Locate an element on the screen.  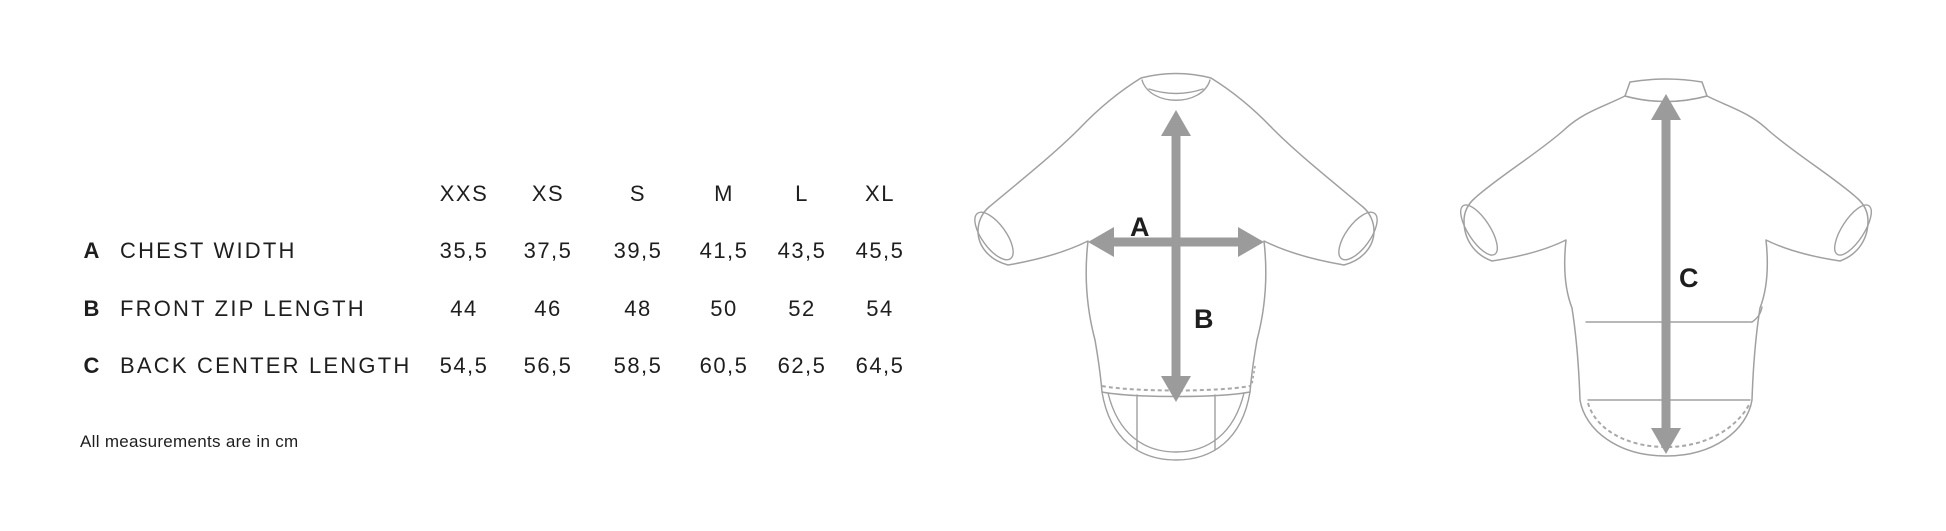
jersey-front-tail-arc is located at coordinates (1176, 426).